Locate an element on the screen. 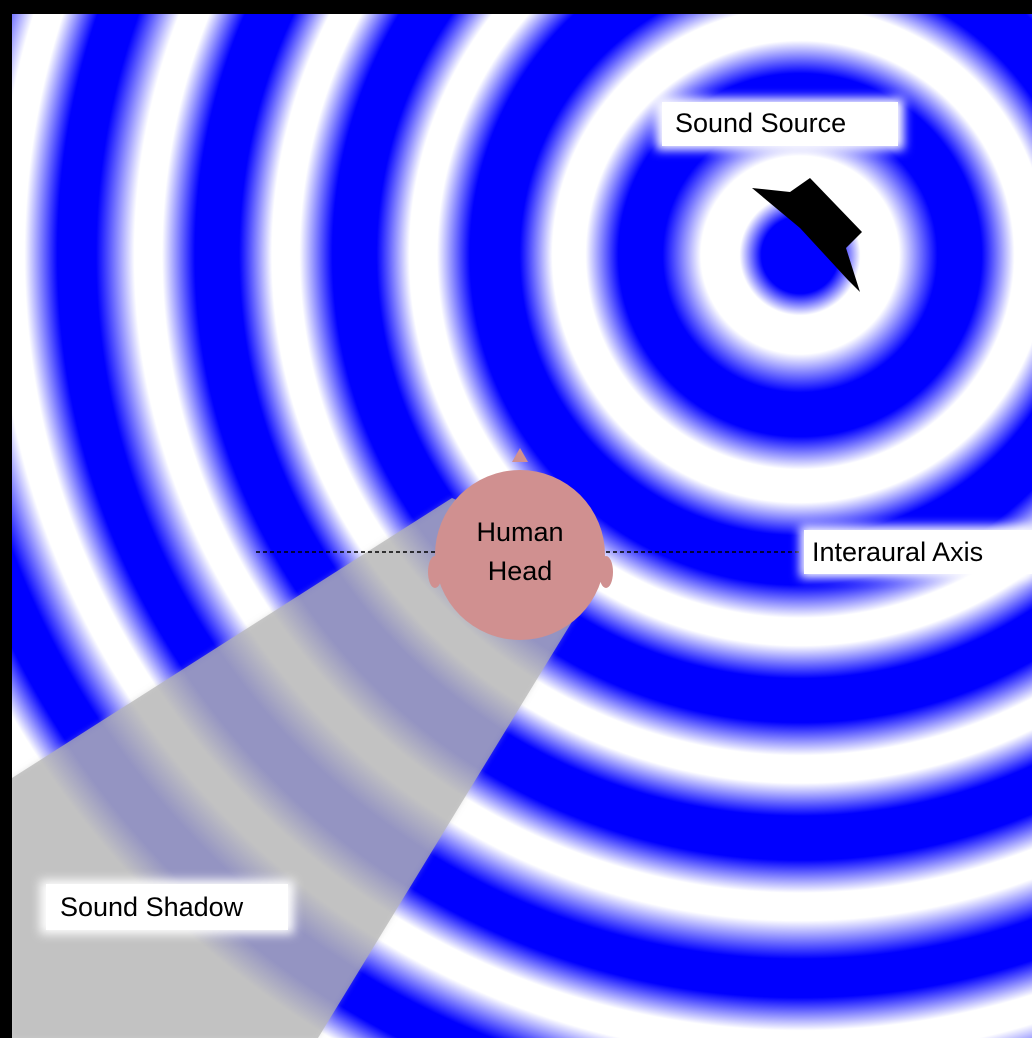 This screenshot has width=1032, height=1038. sound-source-label: Sound Source is located at coordinates (780, 124).